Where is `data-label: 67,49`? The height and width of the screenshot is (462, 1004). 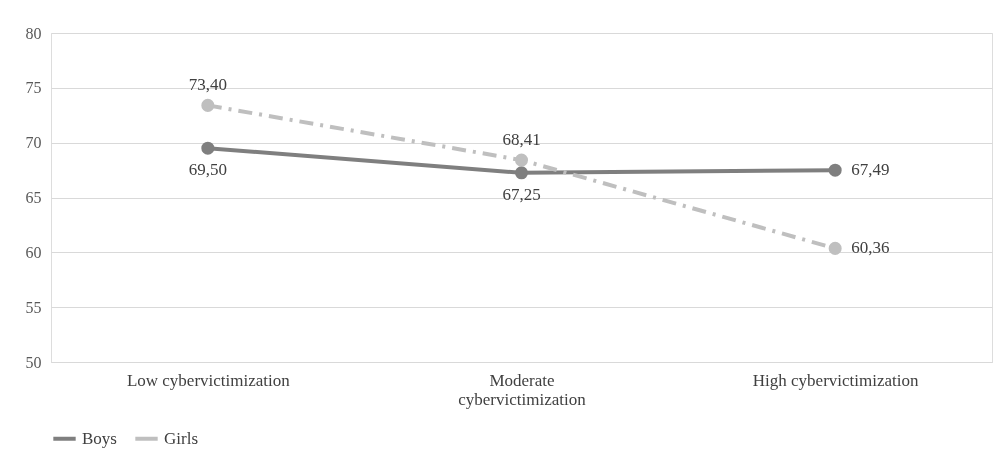
data-label: 67,49 is located at coordinates (870, 170).